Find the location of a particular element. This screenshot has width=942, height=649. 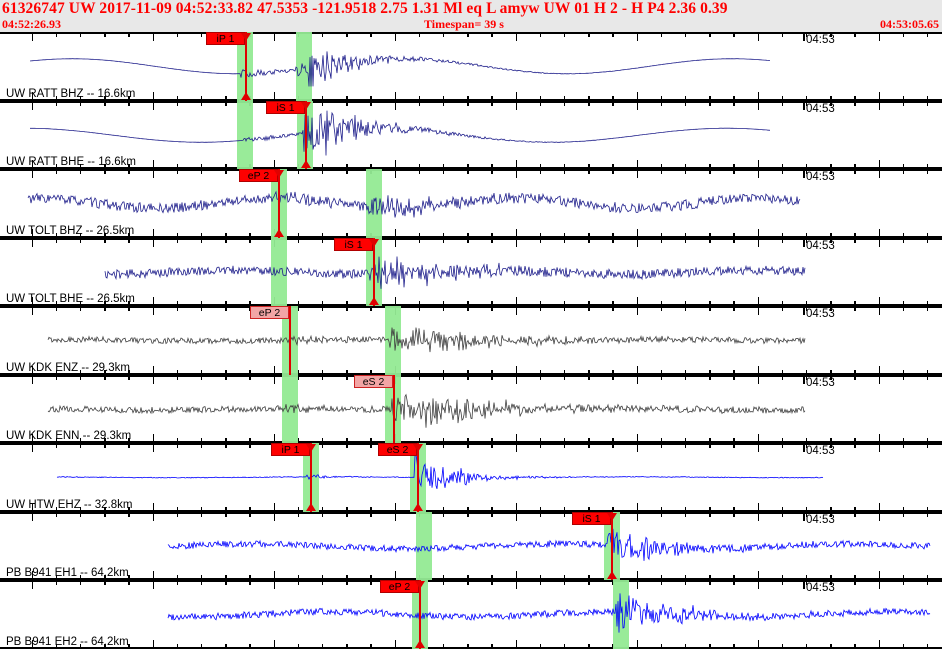

channel-label: UW RATT BHE -- 16.6km is located at coordinates (71, 162).